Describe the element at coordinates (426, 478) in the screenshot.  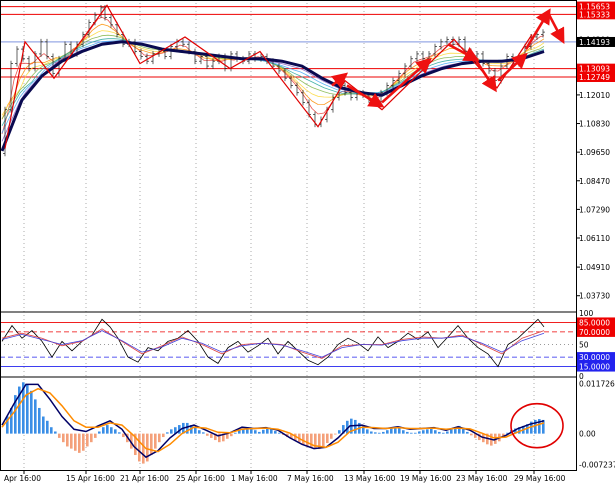
I see `time-tick-label: 19 May 16:00` at that location.